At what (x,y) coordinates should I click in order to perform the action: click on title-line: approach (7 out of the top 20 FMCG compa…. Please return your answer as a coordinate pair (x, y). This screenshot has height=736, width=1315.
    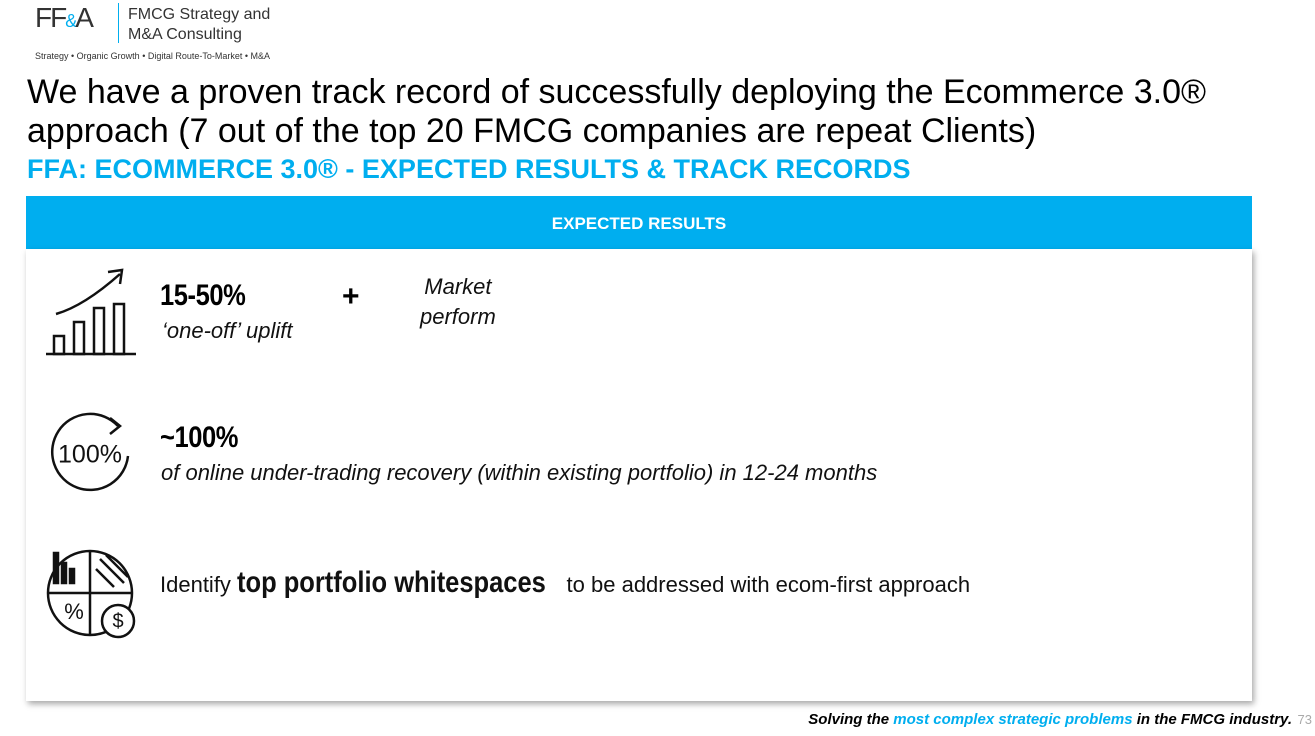
    Looking at the image, I should click on (532, 131).